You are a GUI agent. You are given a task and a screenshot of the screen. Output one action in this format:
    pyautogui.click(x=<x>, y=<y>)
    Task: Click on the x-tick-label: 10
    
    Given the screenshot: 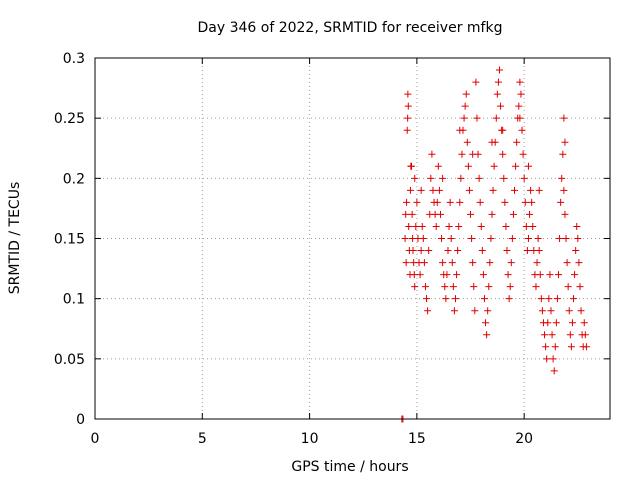 What is the action you would take?
    pyautogui.click(x=310, y=439)
    